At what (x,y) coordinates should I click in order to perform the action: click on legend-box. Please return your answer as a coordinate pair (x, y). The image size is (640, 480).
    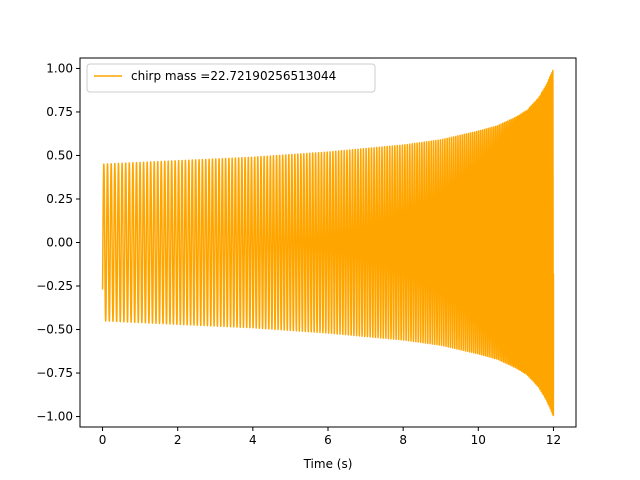
    Looking at the image, I should click on (231, 78).